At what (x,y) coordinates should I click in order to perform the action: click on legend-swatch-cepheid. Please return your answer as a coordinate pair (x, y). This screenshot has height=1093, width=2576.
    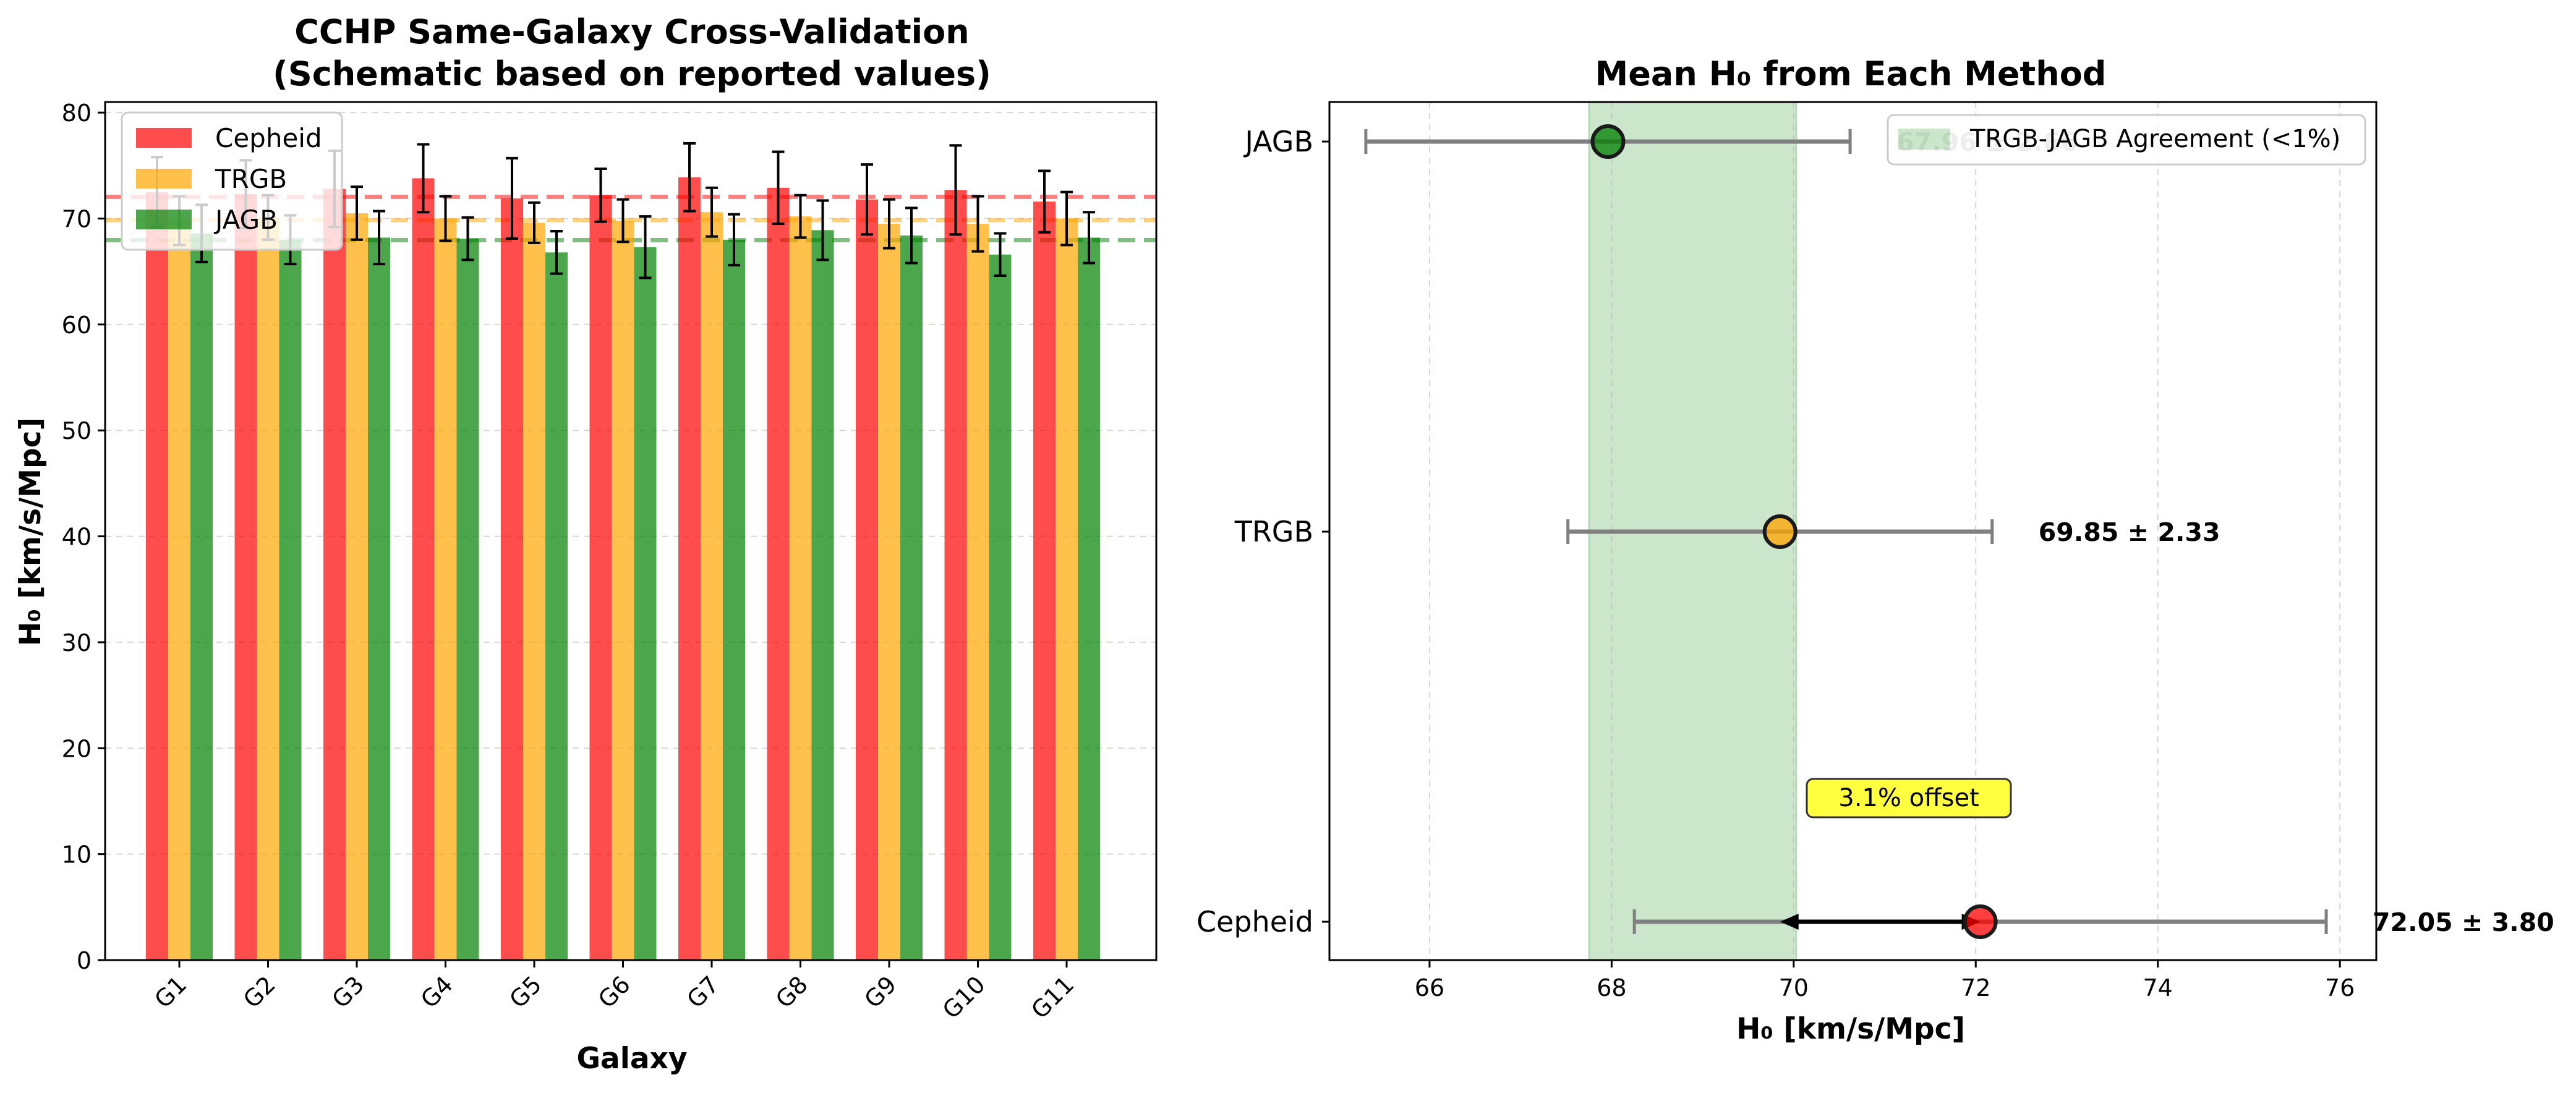
    Looking at the image, I should click on (164, 138).